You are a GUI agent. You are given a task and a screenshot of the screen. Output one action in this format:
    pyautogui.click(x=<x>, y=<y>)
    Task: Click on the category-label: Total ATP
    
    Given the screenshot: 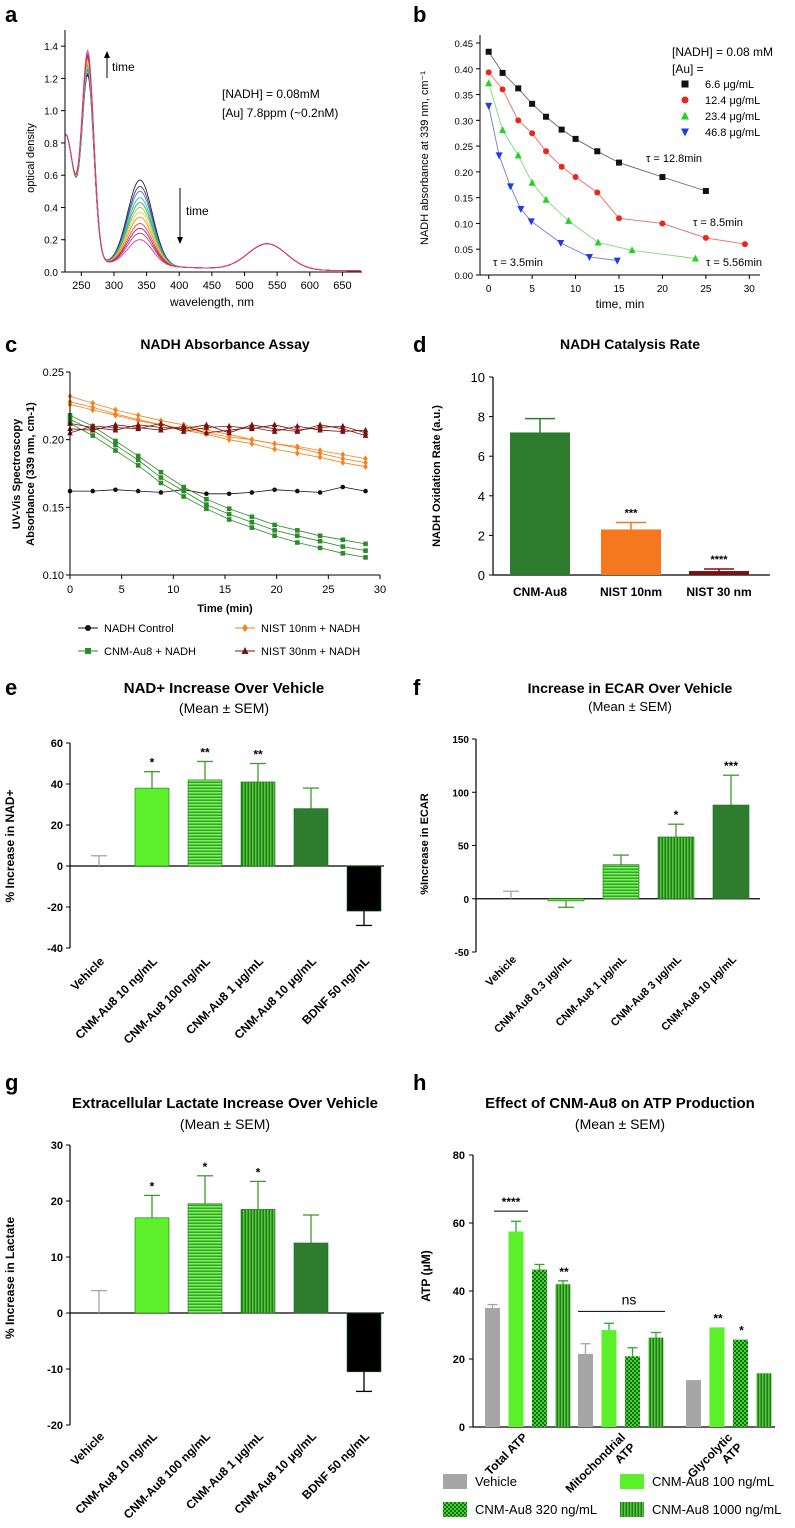 What is the action you would take?
    pyautogui.click(x=506, y=1454)
    